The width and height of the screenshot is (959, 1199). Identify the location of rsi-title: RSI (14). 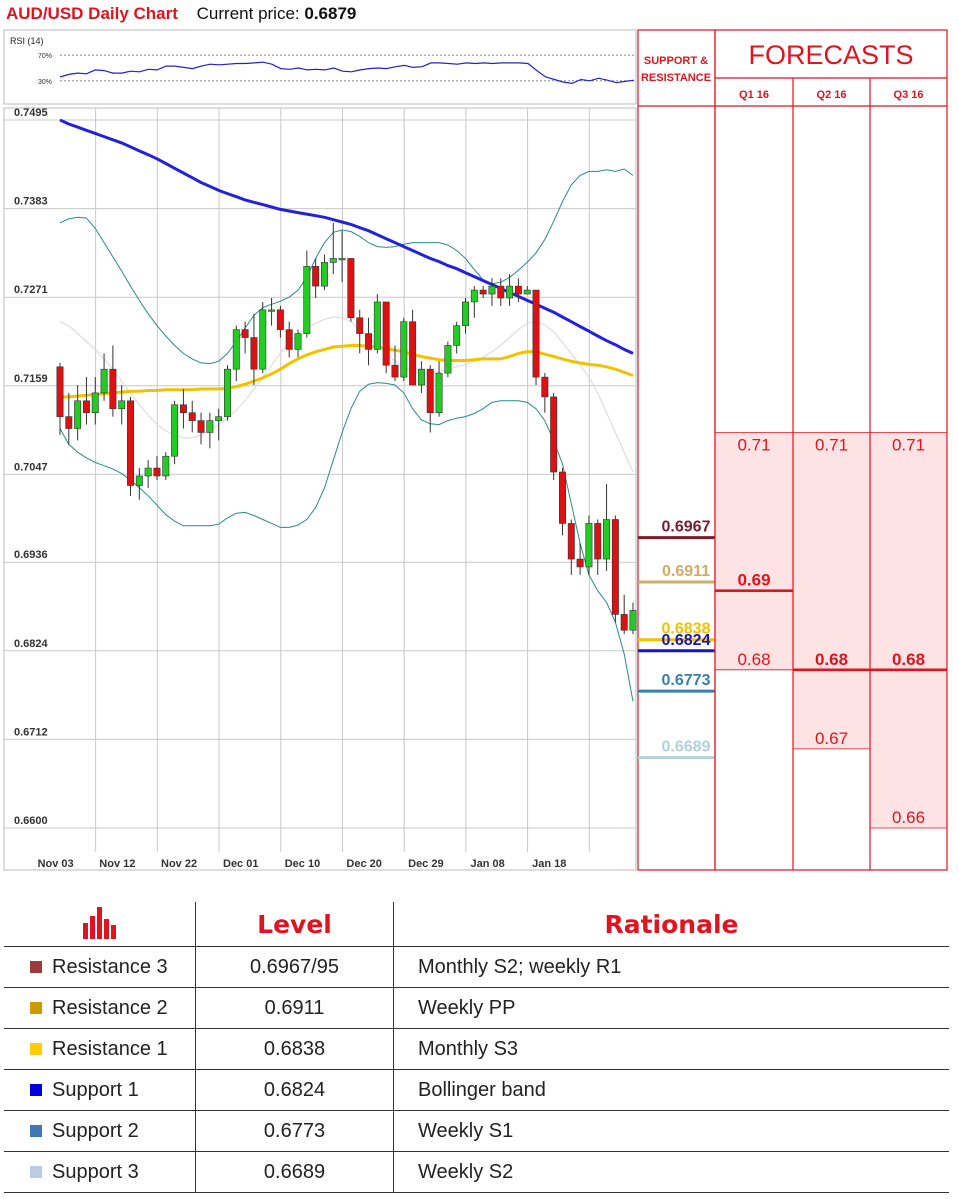
(27, 41).